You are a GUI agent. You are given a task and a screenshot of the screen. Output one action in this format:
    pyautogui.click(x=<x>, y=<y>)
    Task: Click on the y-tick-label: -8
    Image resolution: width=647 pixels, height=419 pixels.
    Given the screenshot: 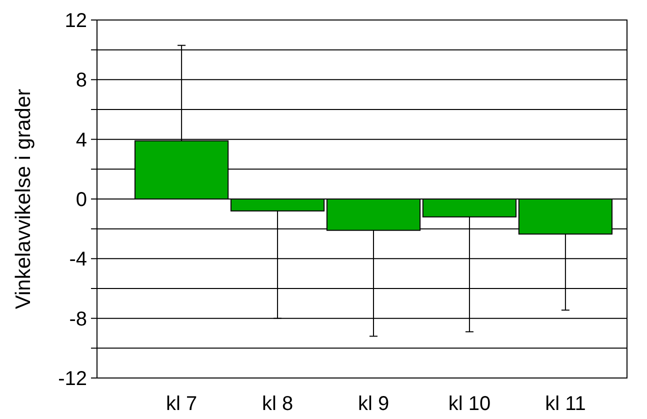 What is the action you would take?
    pyautogui.click(x=78, y=319)
    